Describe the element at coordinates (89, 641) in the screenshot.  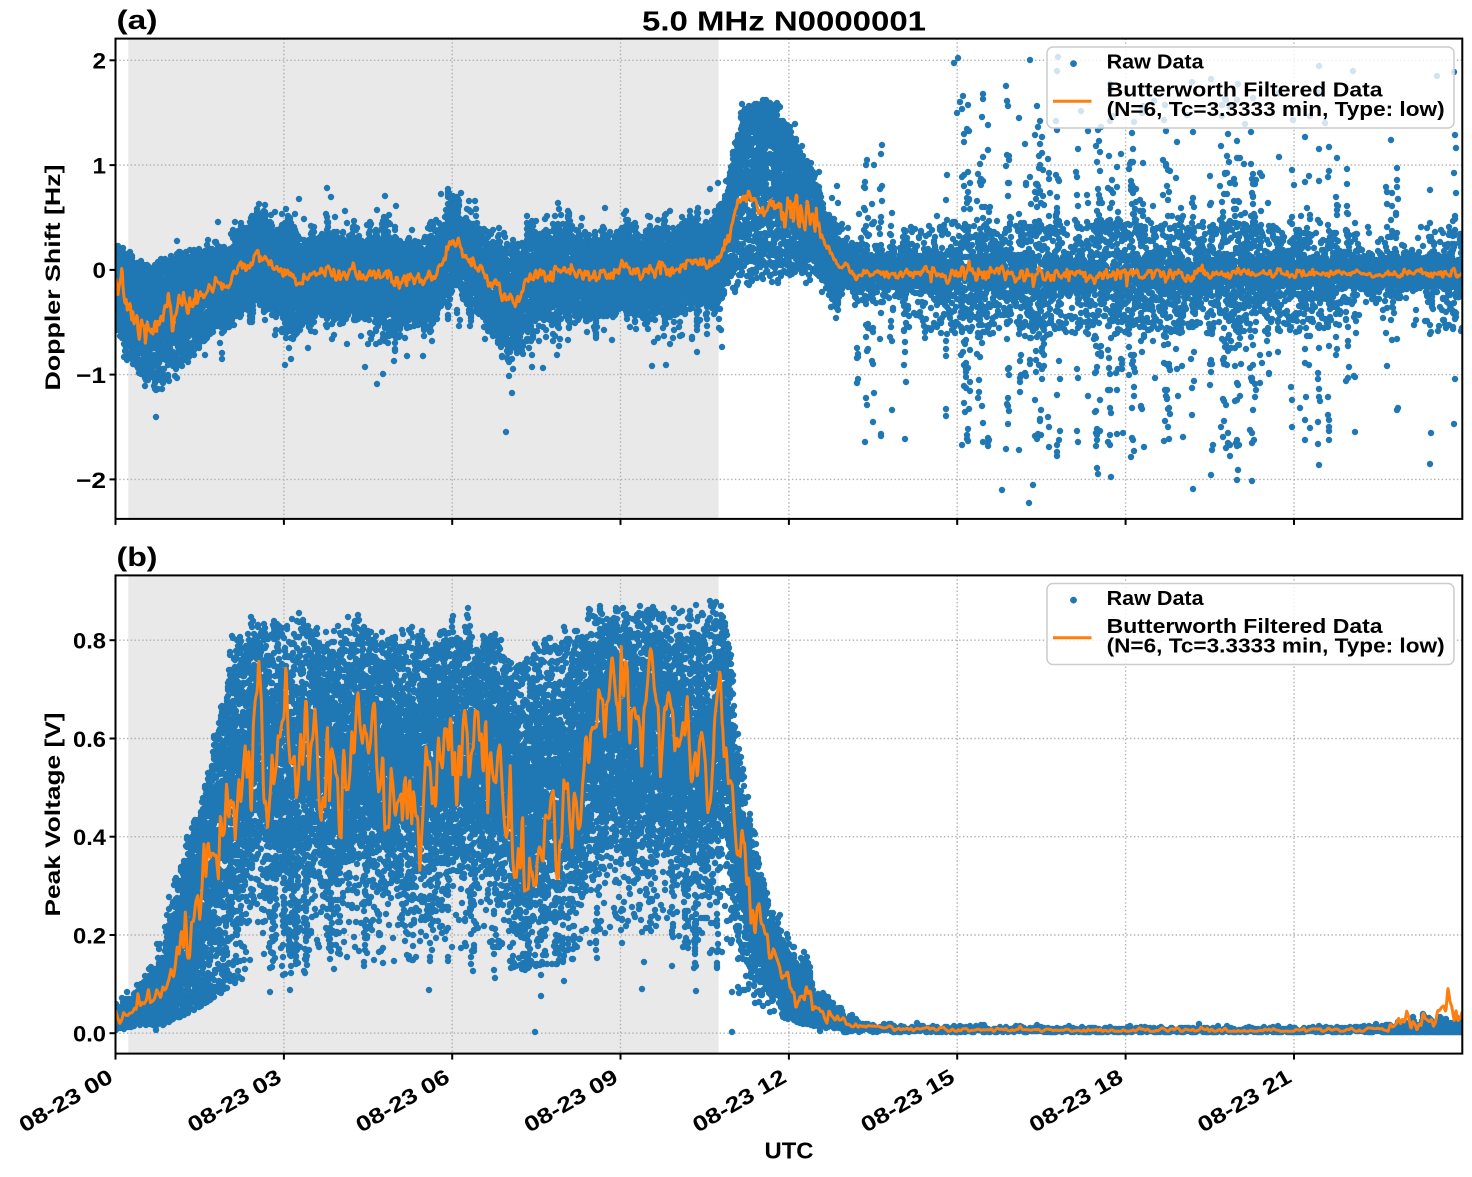
I see `svg-text: 0.8` at that location.